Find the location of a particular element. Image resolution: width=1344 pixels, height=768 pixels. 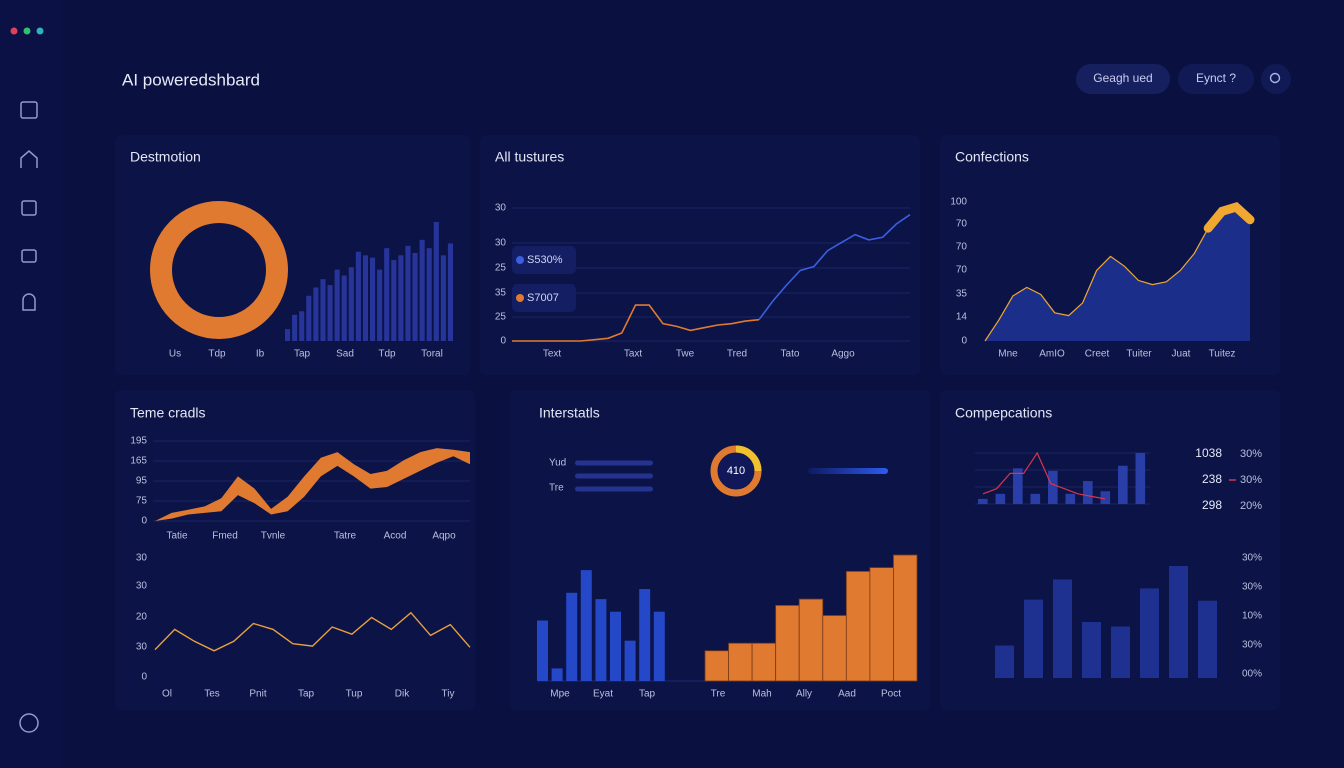

panel-title: Interstatls is located at coordinates (569, 413).